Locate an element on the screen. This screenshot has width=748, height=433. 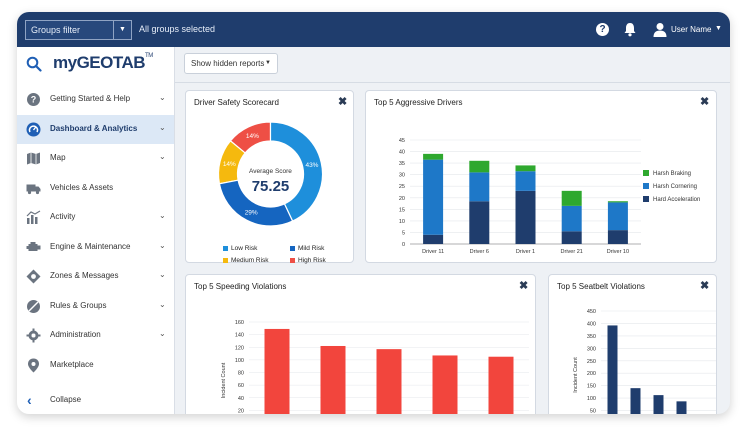
donut-slice-label: 14% is located at coordinates (229, 164).